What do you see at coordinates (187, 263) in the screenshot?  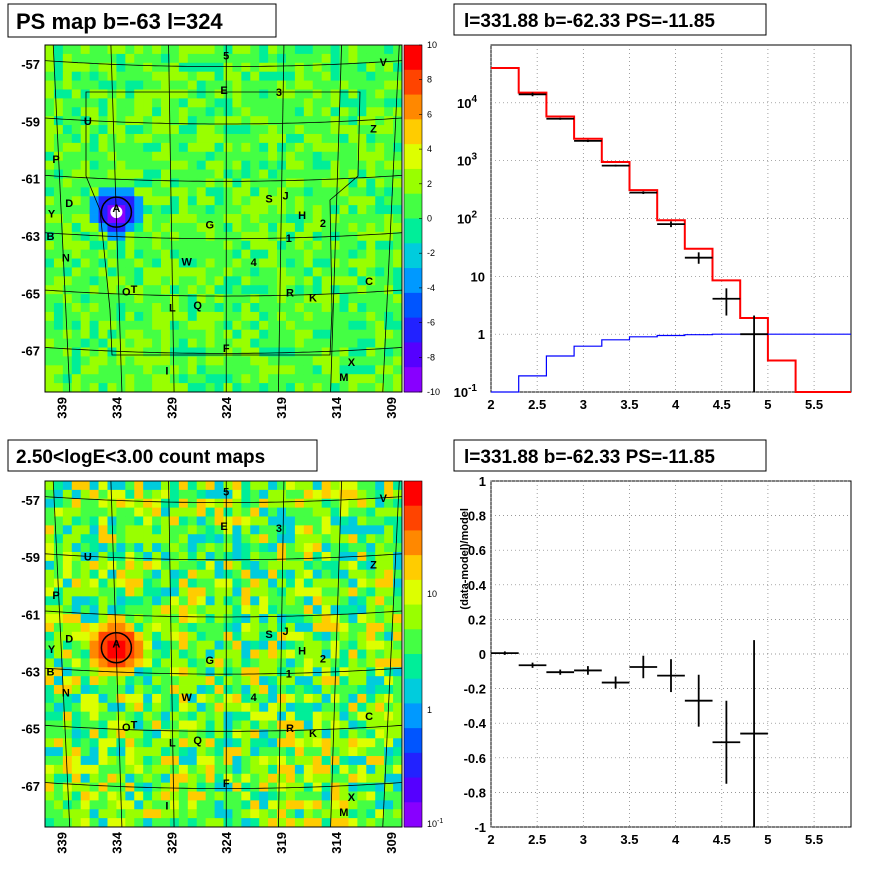 I see `source-label: W` at bounding box center [187, 263].